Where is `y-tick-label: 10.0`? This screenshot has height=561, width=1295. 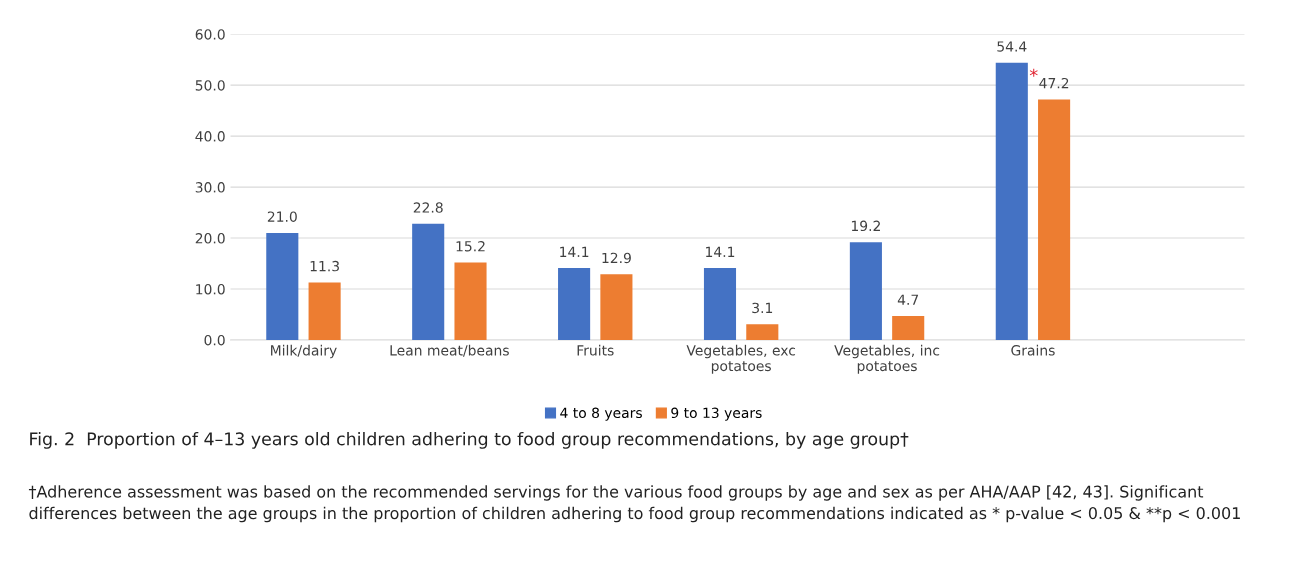
y-tick-label: 10.0 is located at coordinates (210, 289).